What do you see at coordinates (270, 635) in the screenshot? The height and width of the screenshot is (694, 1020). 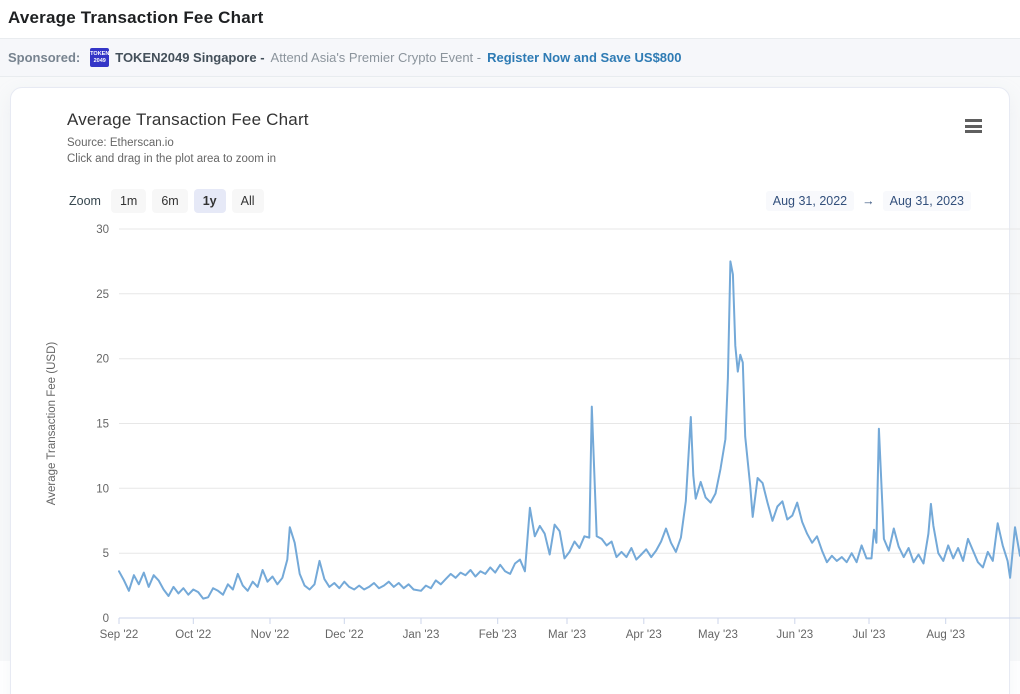 I see `svg-text: Nov '22` at bounding box center [270, 635].